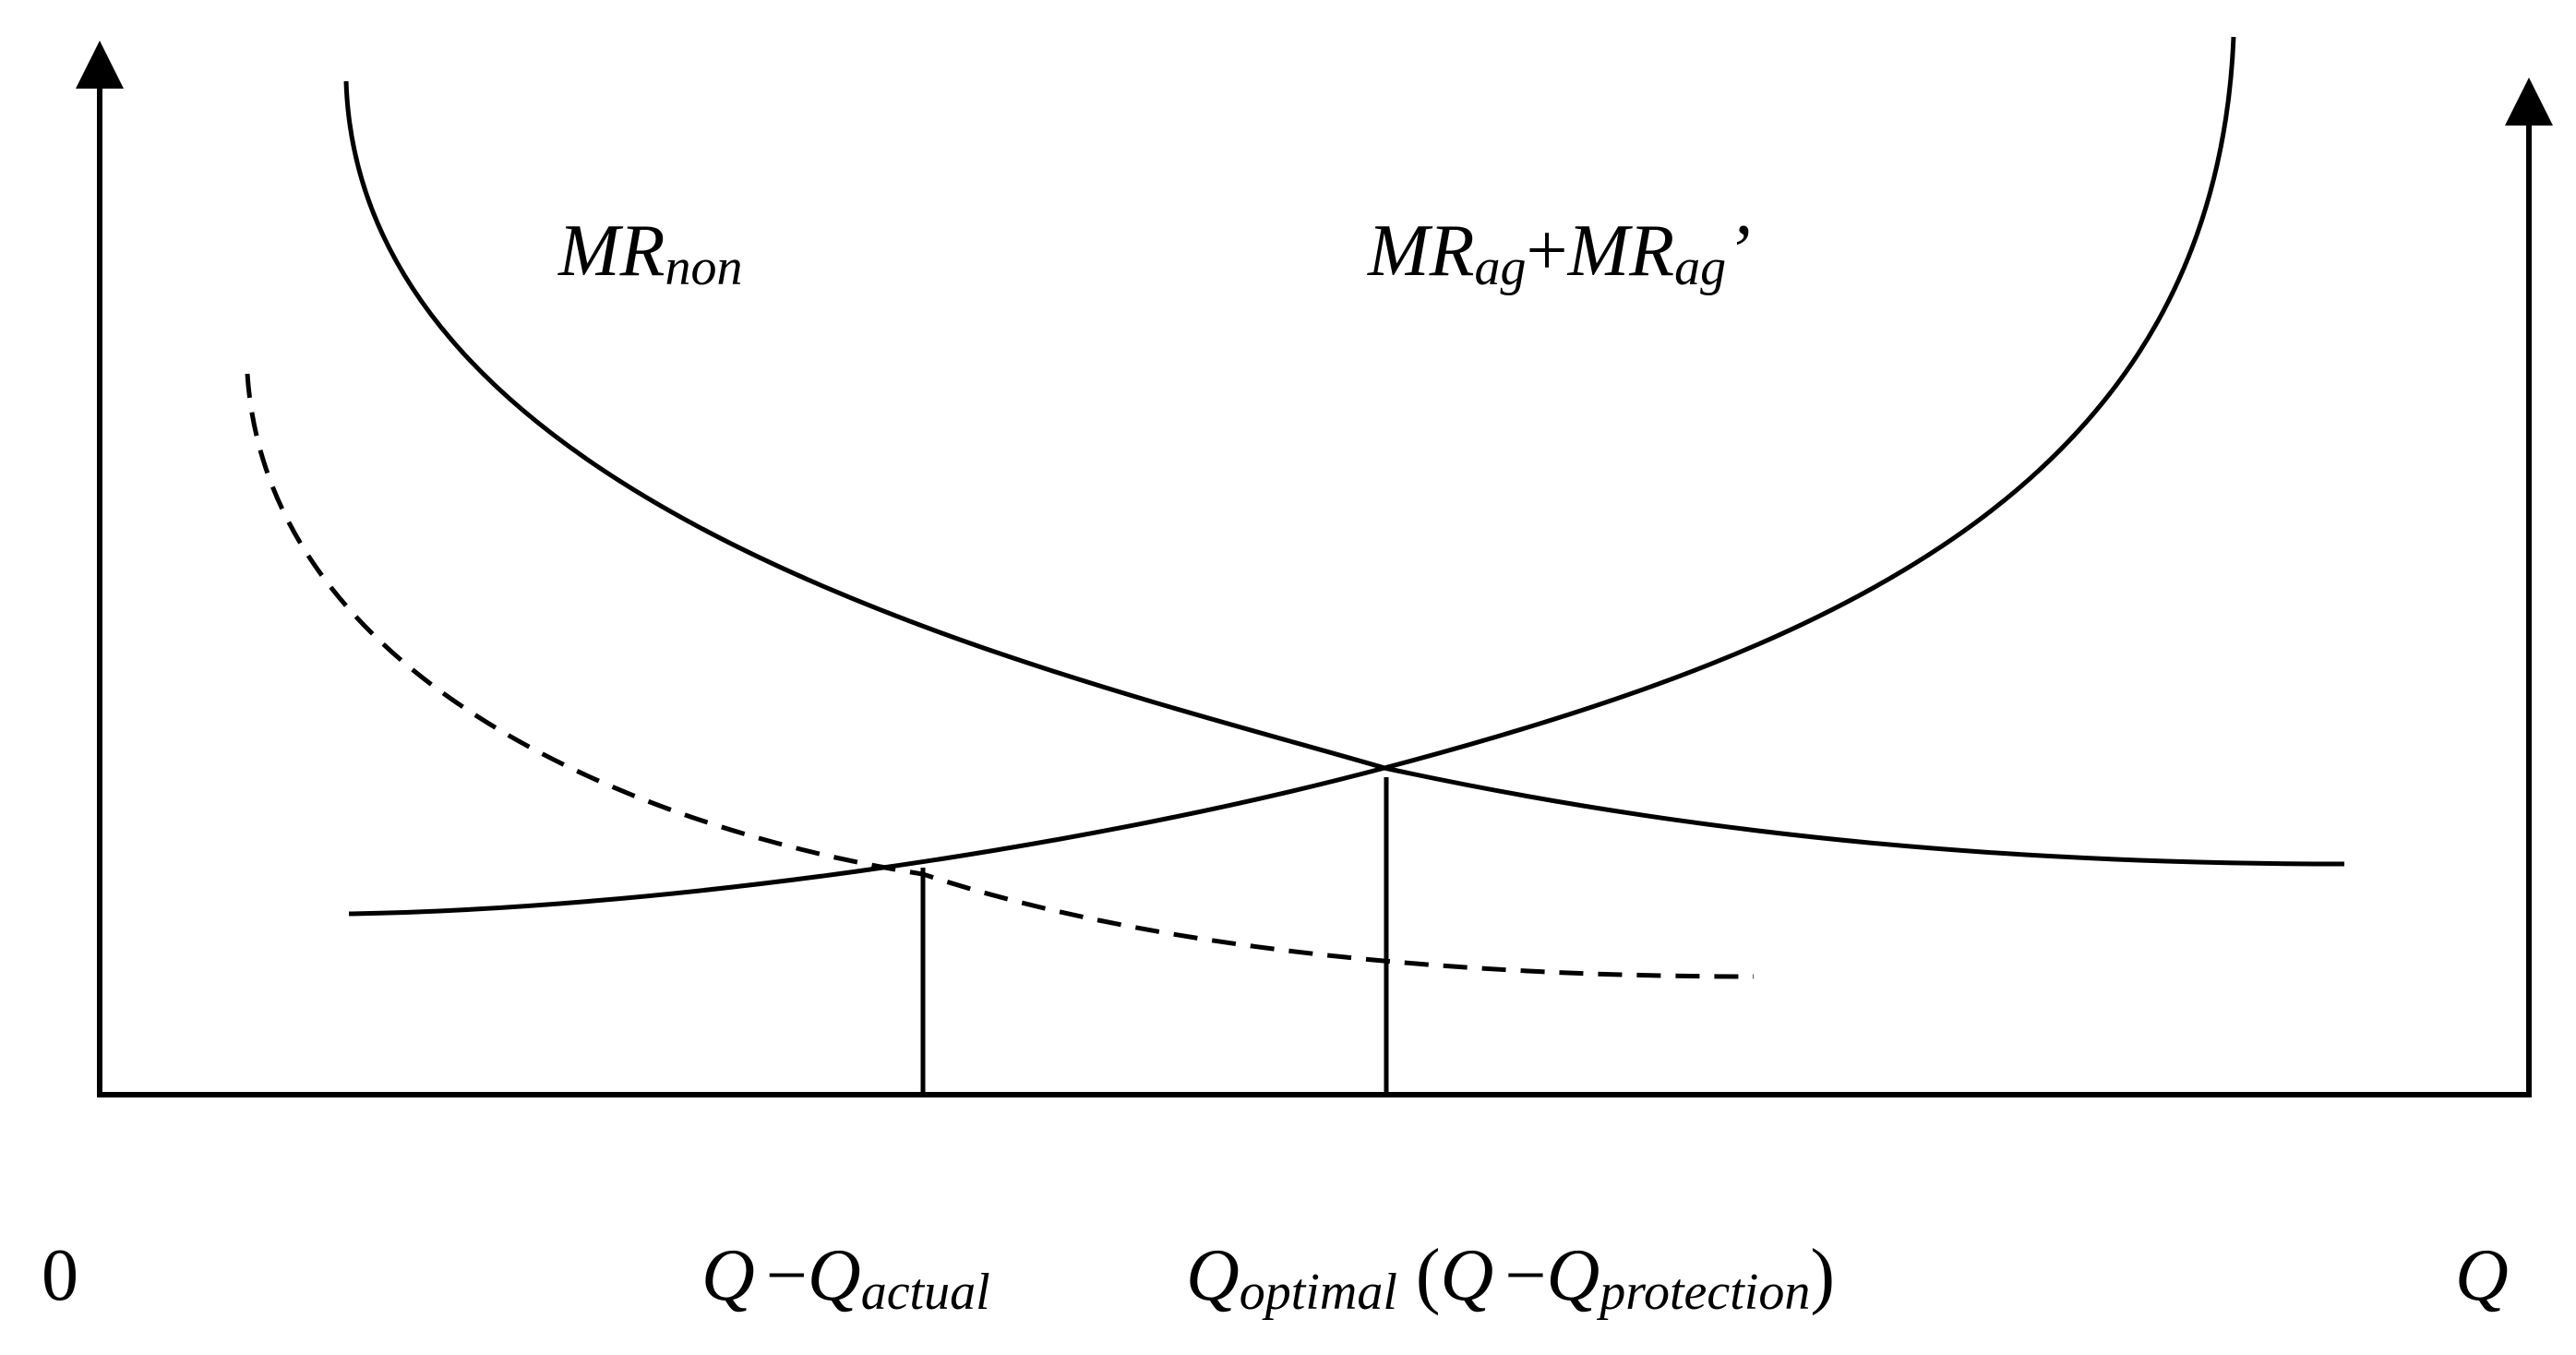 This screenshot has width=2576, height=1355. Describe the element at coordinates (1421, 251) in the screenshot. I see `mr-ag-main1: MR` at that location.